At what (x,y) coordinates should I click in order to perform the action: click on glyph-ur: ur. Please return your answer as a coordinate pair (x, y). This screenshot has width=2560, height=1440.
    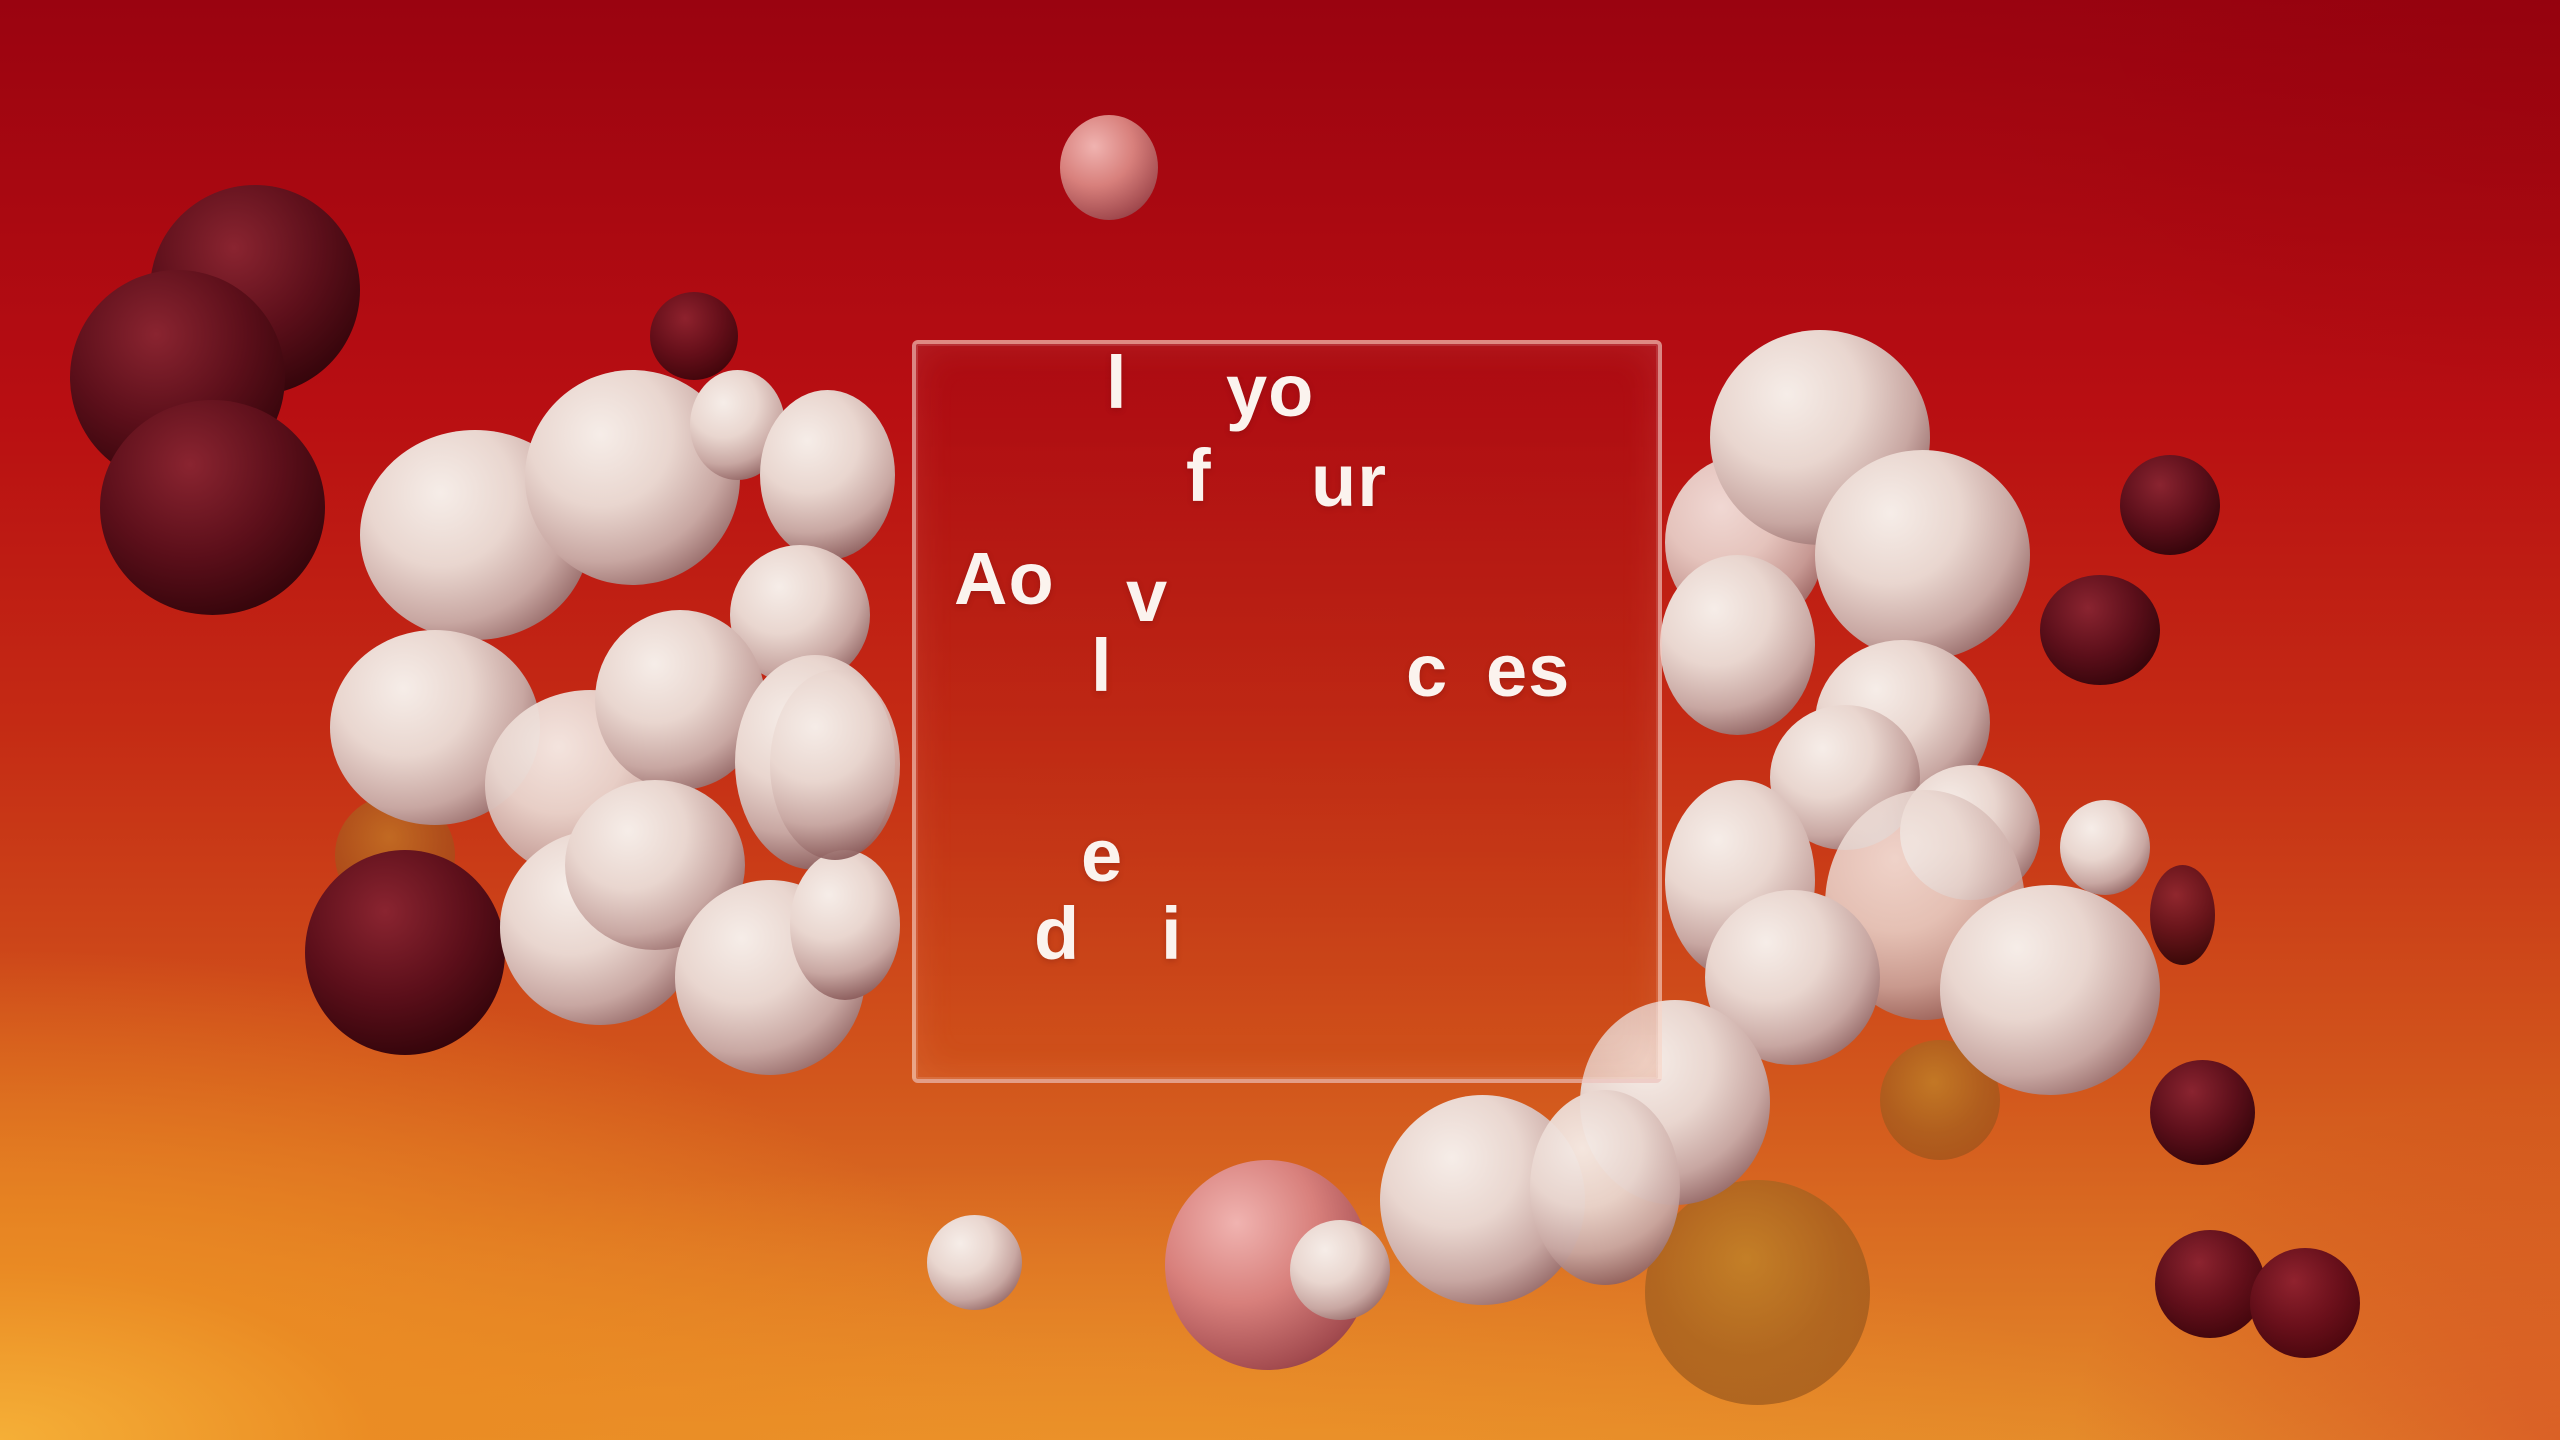
    Looking at the image, I should click on (1349, 480).